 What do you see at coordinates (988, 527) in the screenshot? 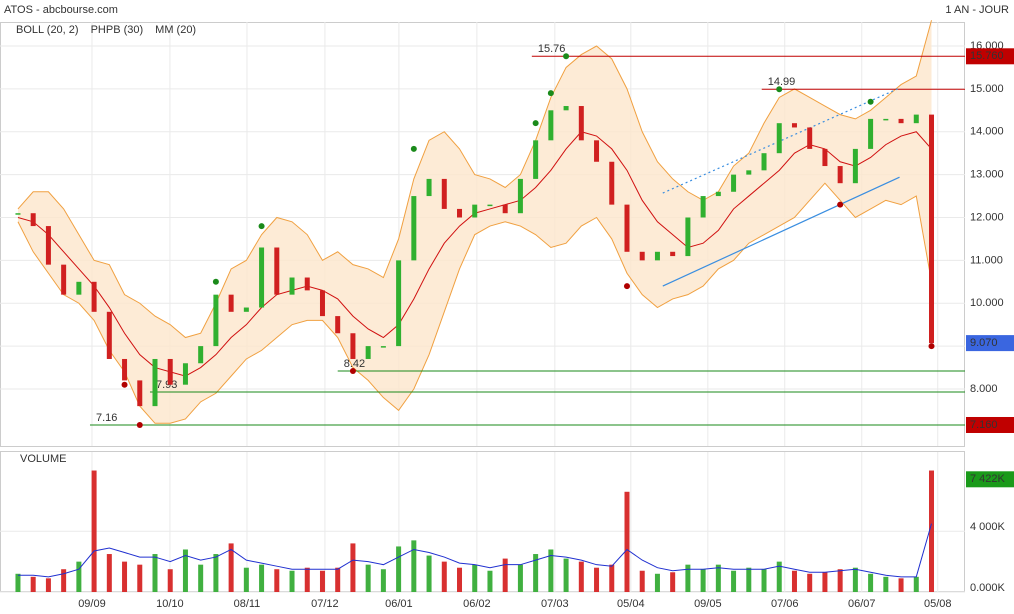
I see `y-tick-label: 4 000K` at bounding box center [988, 527].